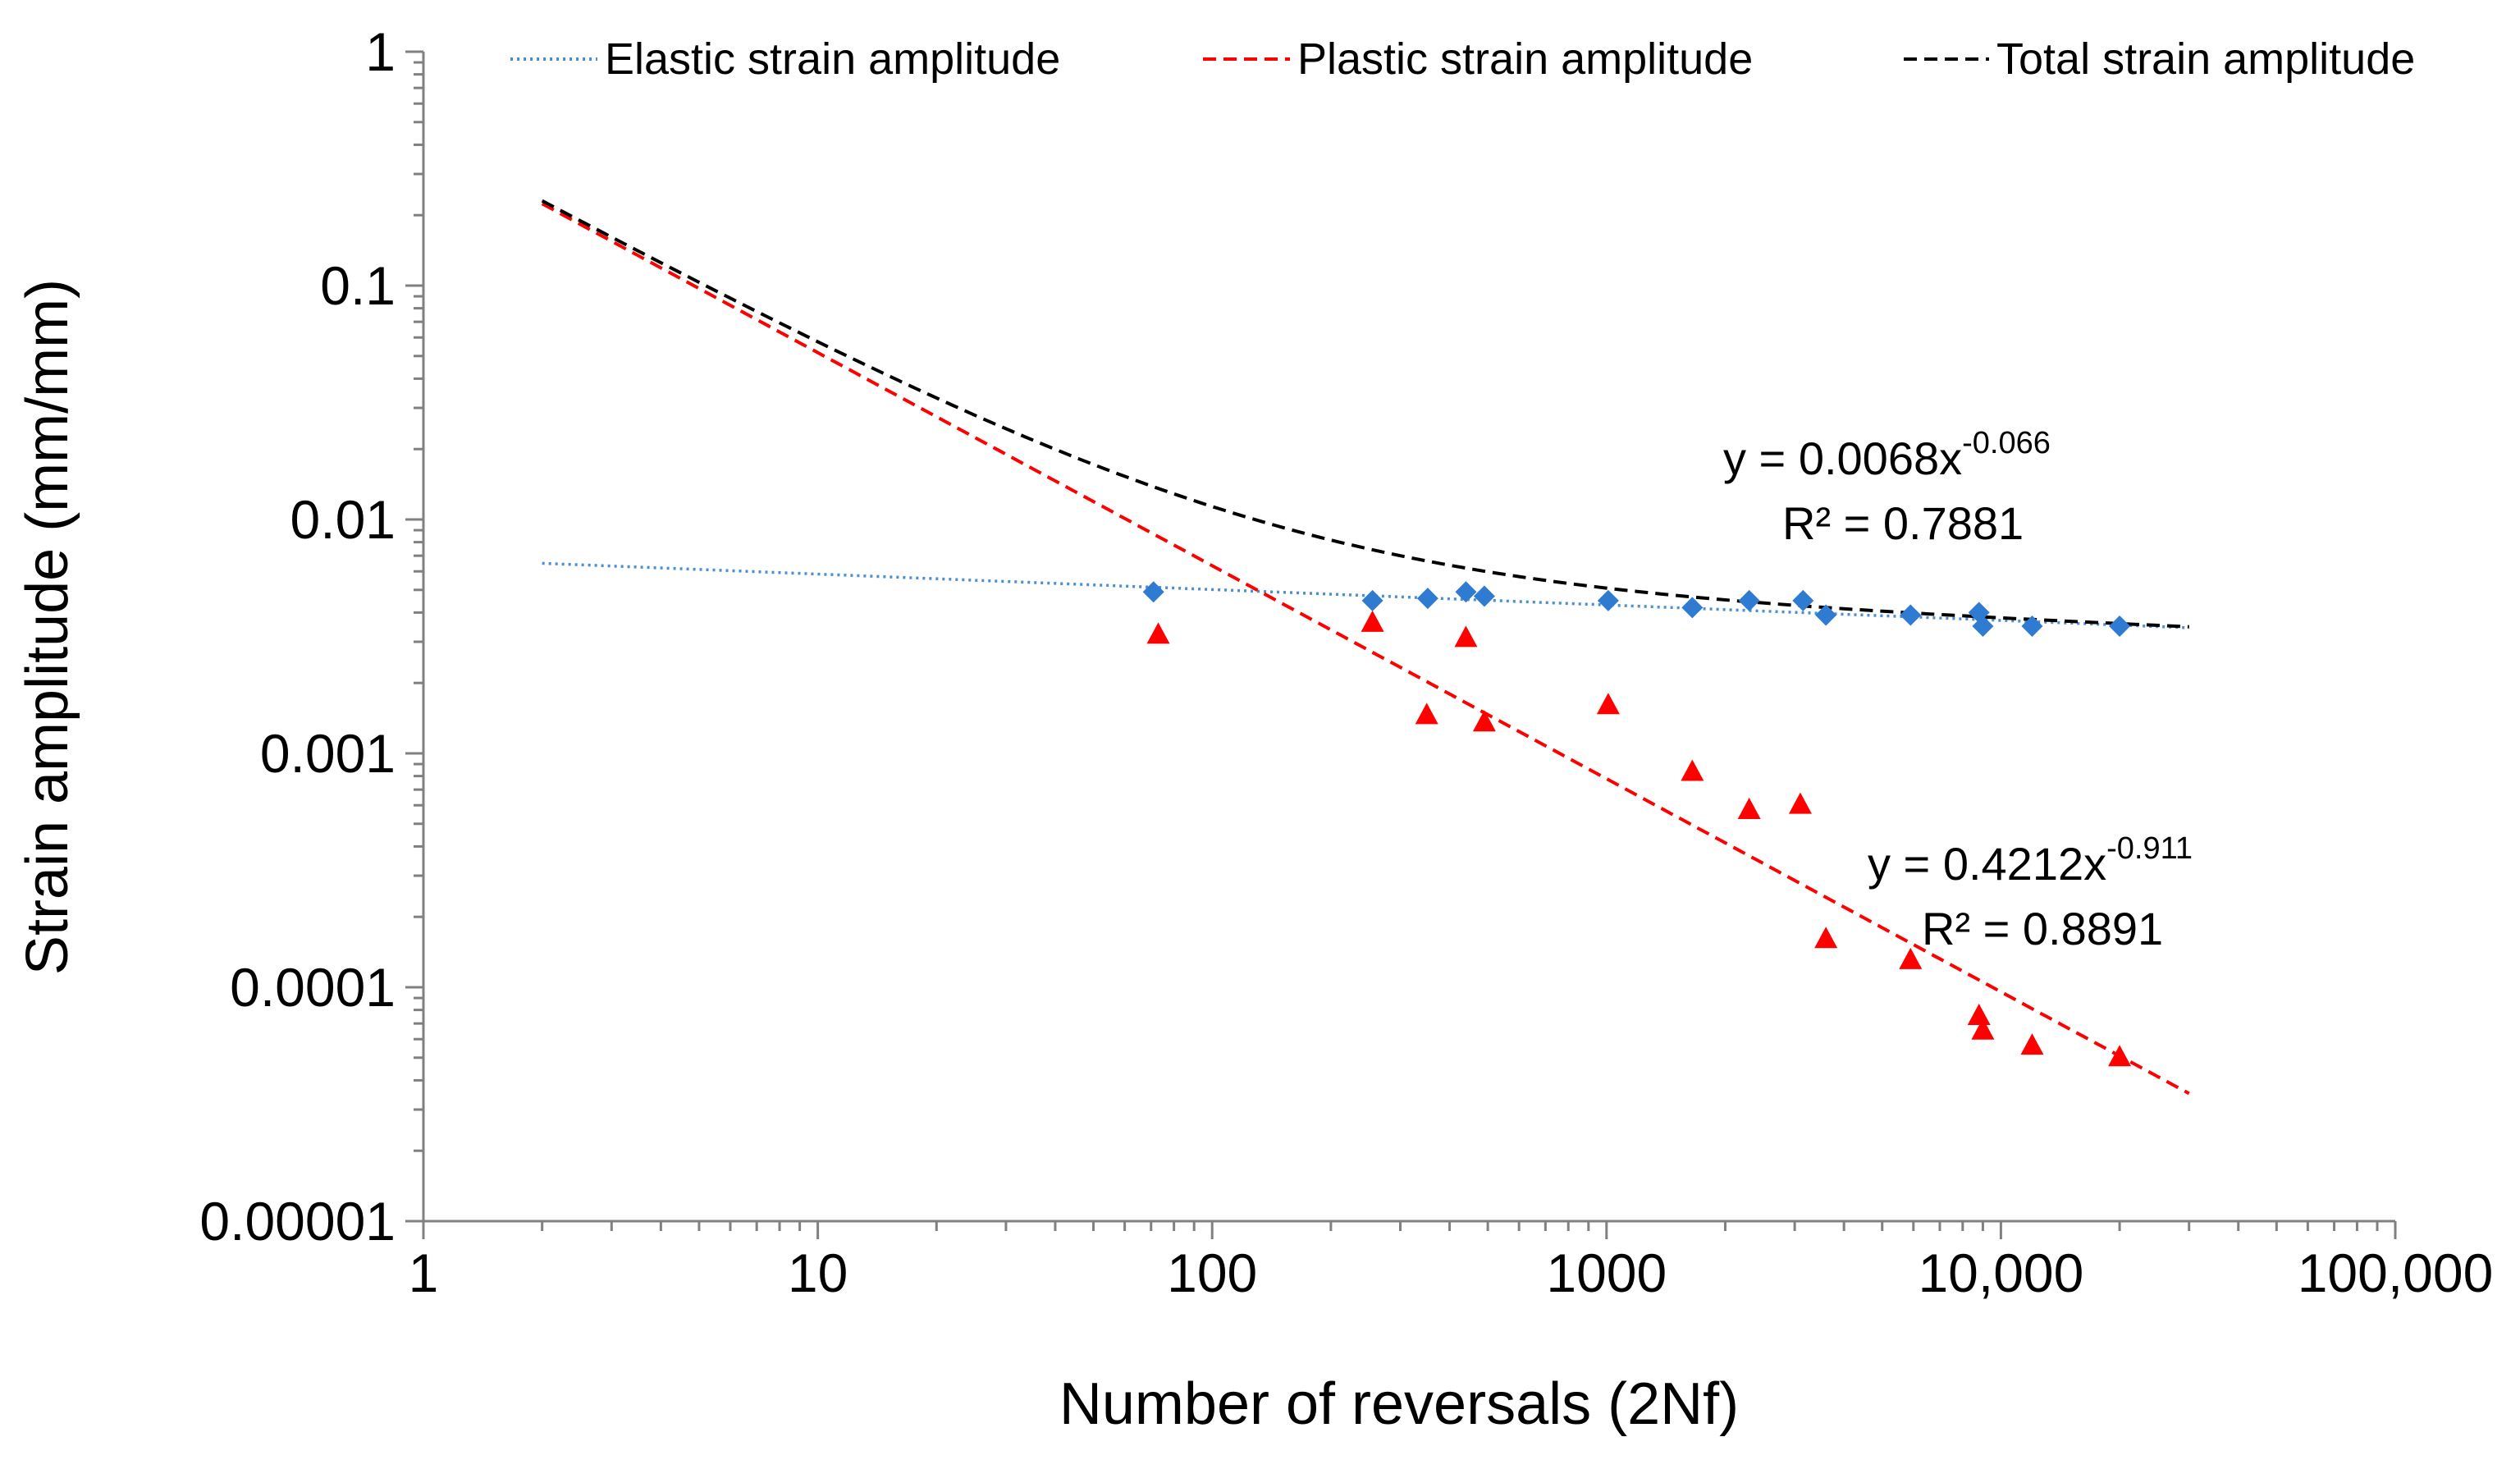 This screenshot has width=2520, height=1469. I want to click on legend-label-elastic: Elastic strain amplitude, so click(832, 59).